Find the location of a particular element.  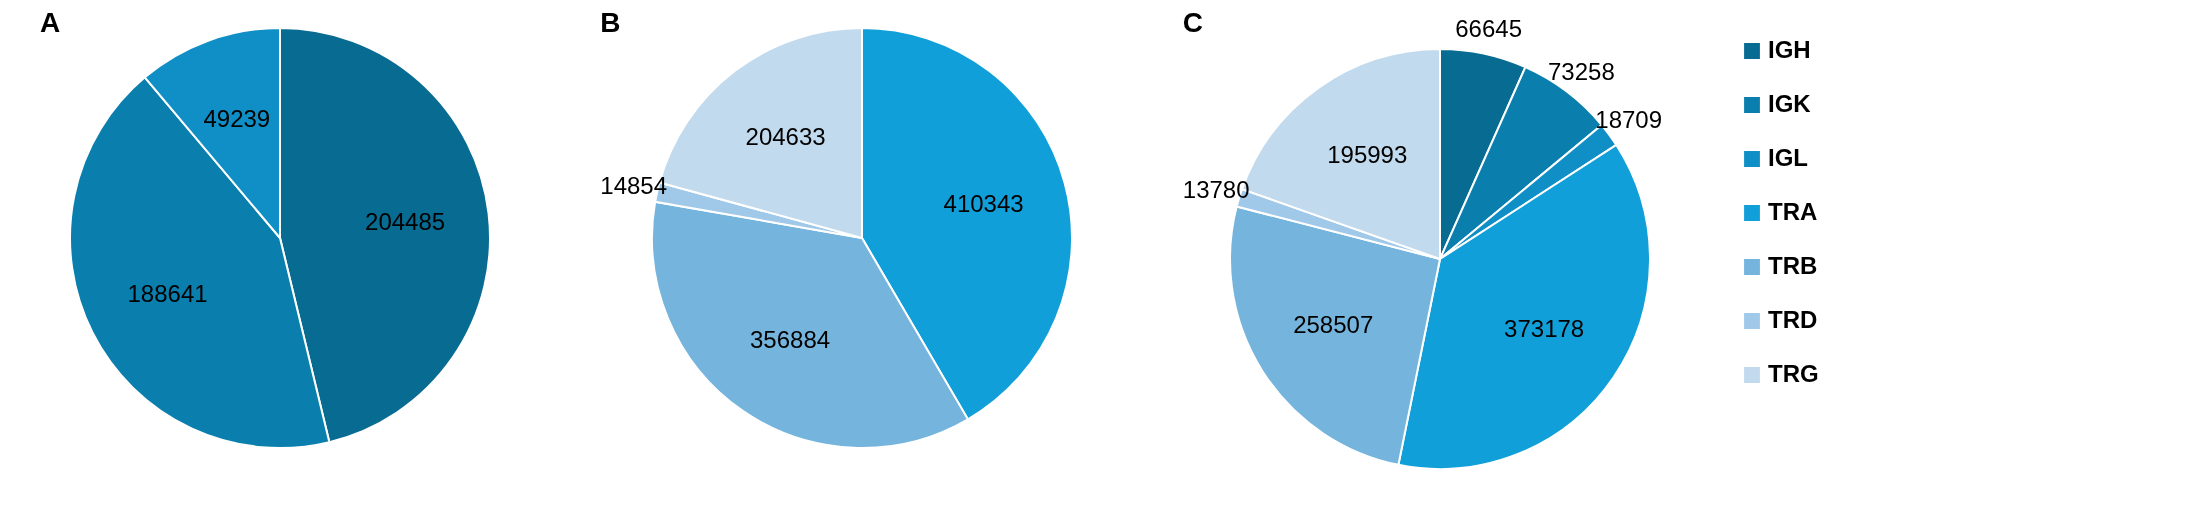

data-label: 66645 is located at coordinates (1489, 29).